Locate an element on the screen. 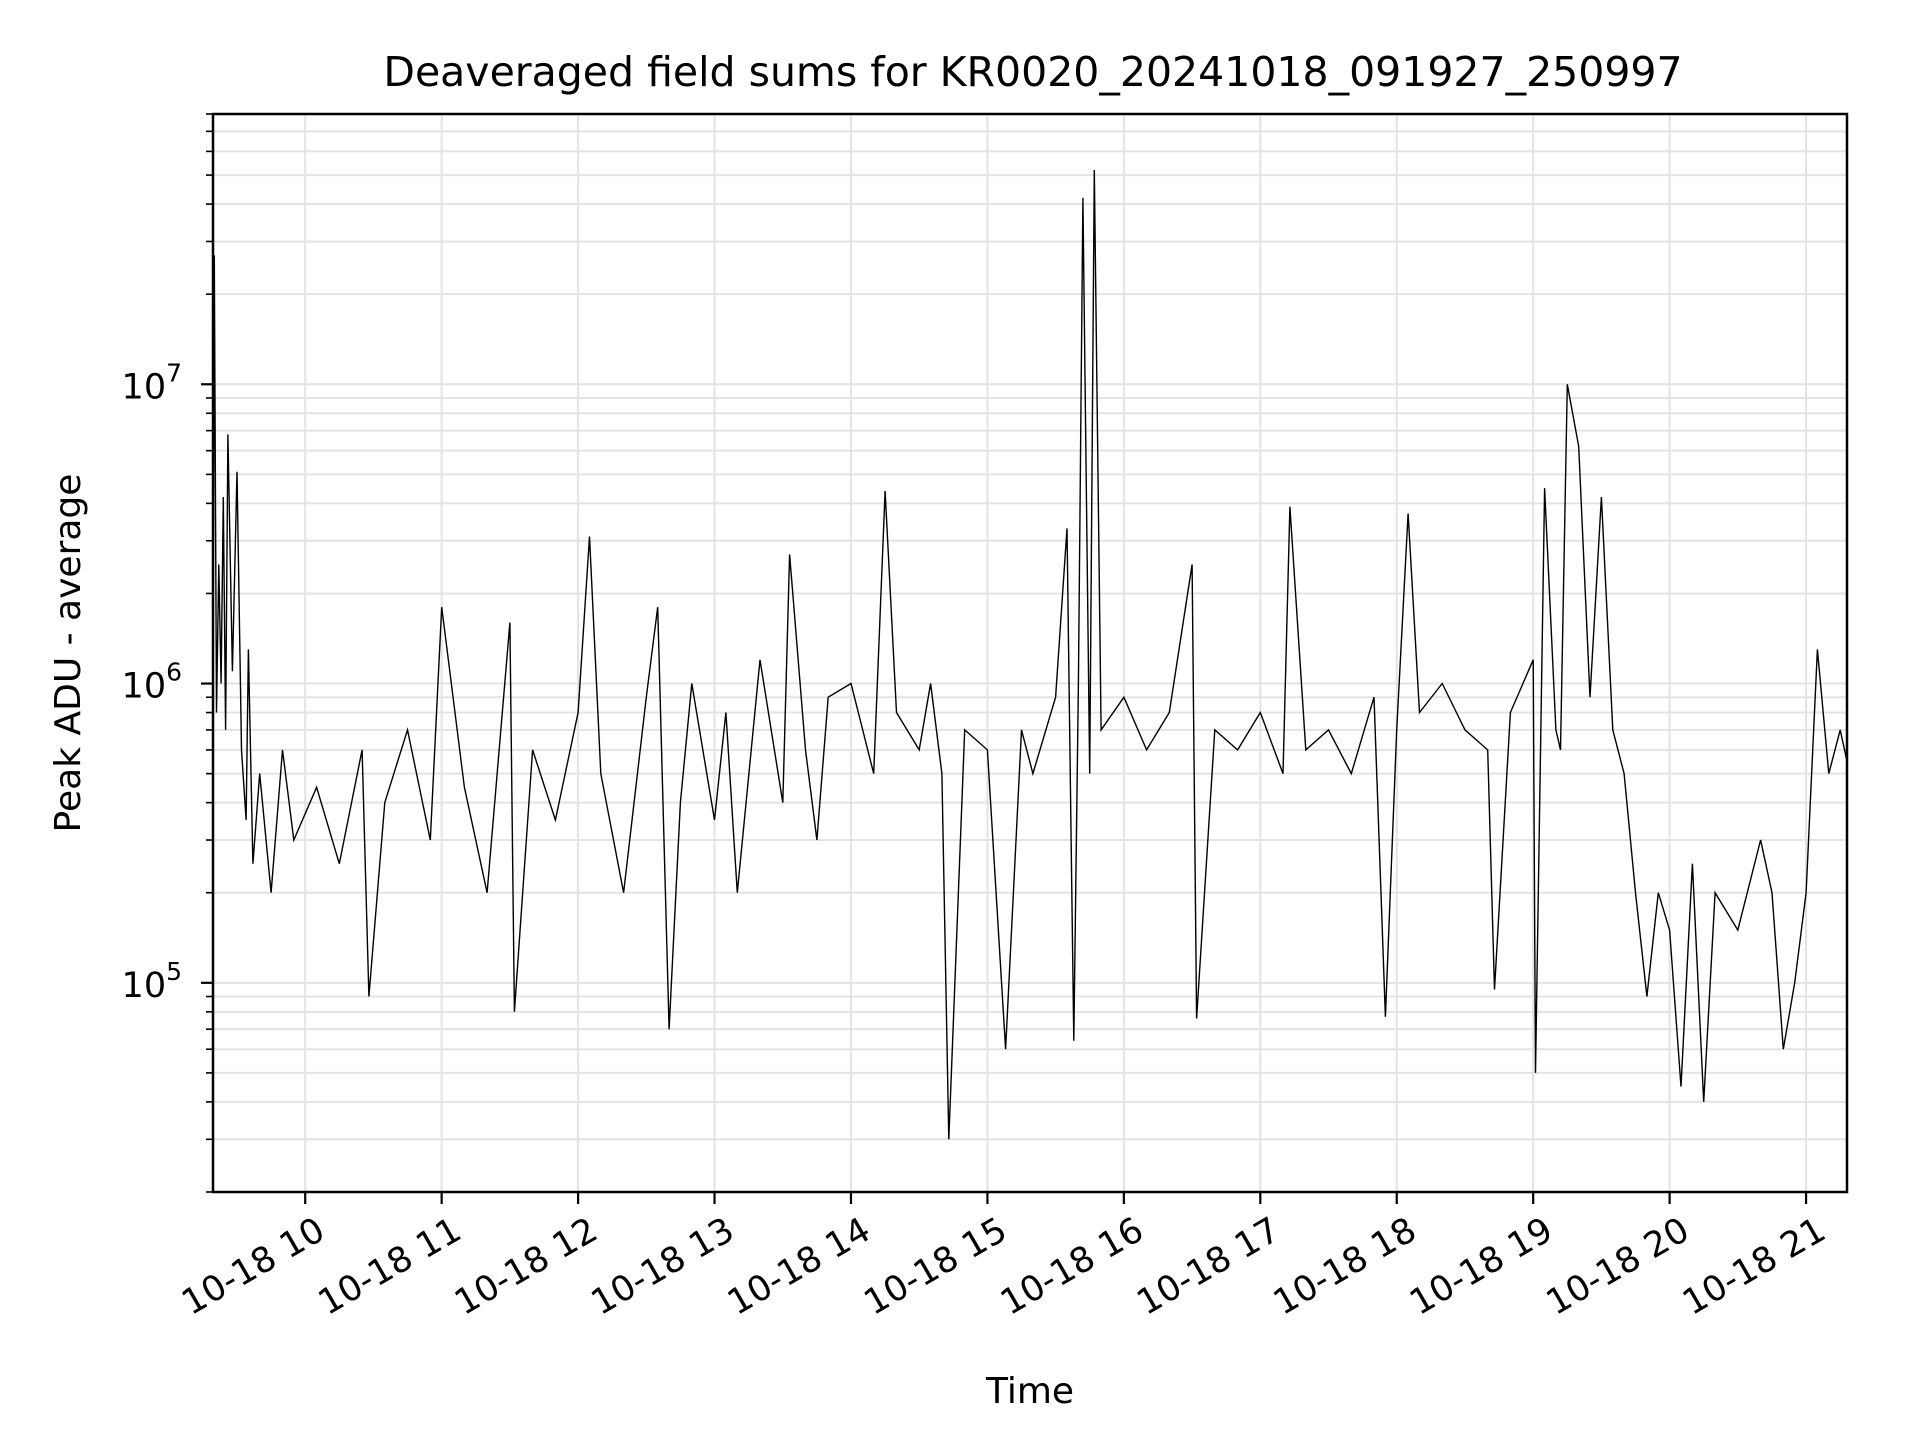  y-tick-label: 10⁷ is located at coordinates (152, 382).